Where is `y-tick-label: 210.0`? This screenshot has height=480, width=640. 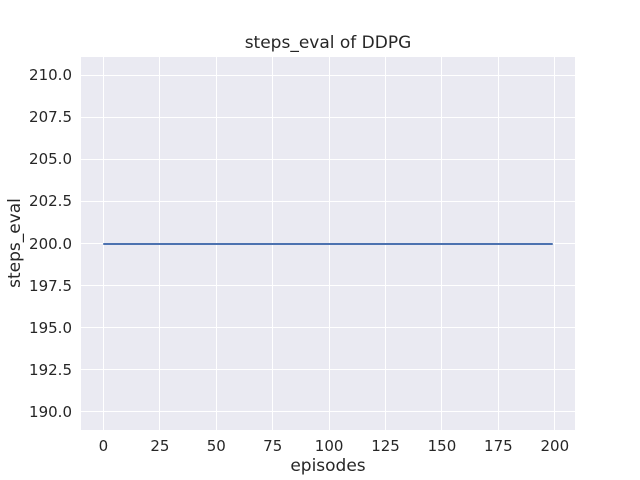 y-tick-label: 210.0 is located at coordinates (50, 75).